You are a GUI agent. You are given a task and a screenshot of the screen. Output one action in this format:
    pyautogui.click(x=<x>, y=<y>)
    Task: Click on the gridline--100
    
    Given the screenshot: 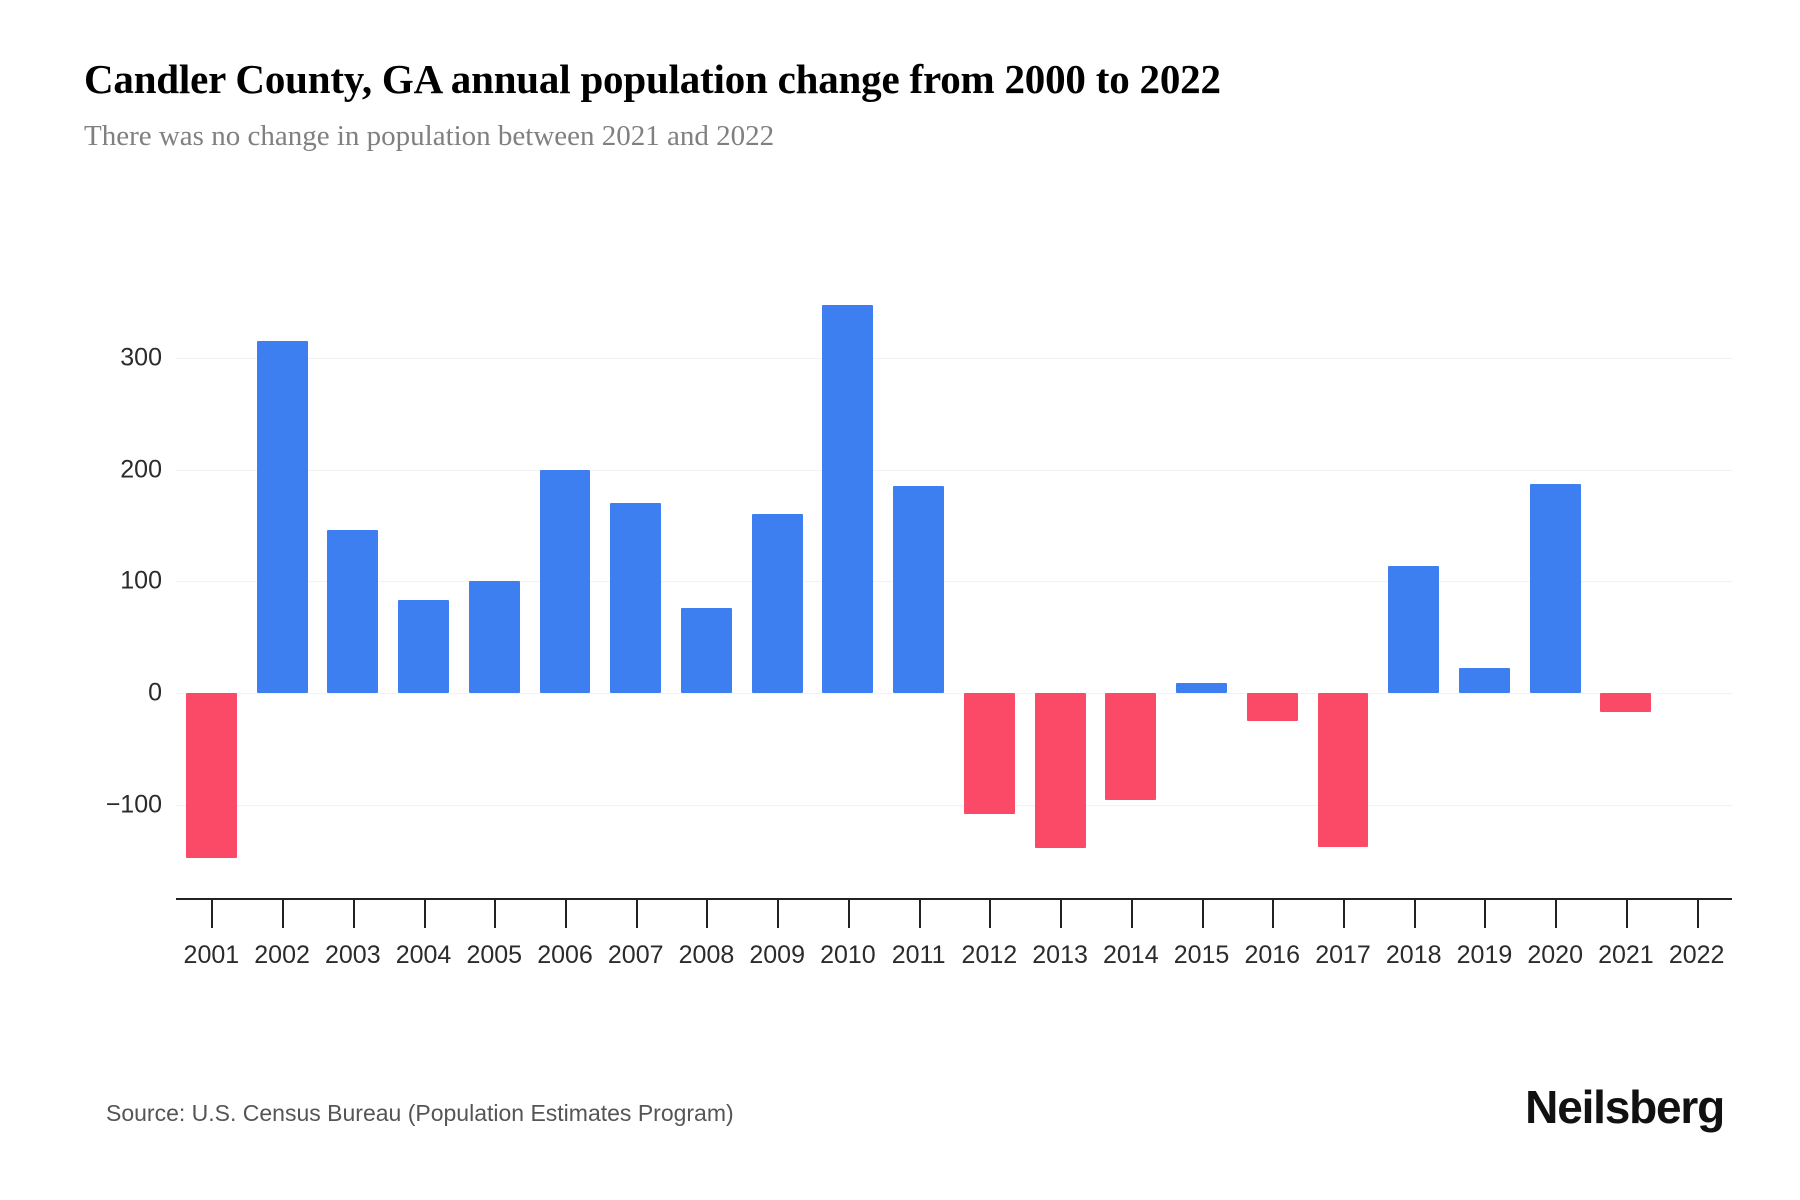 What is the action you would take?
    pyautogui.click(x=954, y=805)
    